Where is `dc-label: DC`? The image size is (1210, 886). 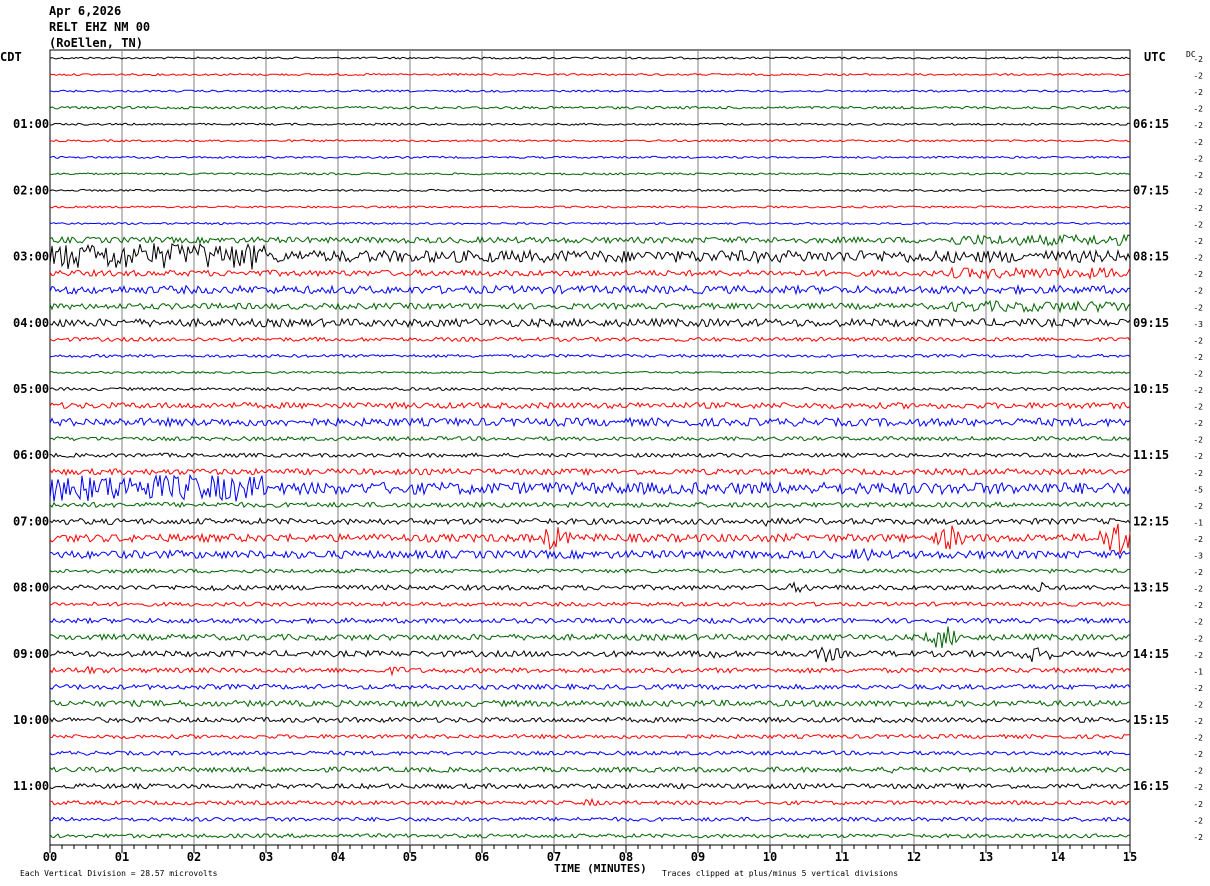
dc-label: DC is located at coordinates (1191, 54).